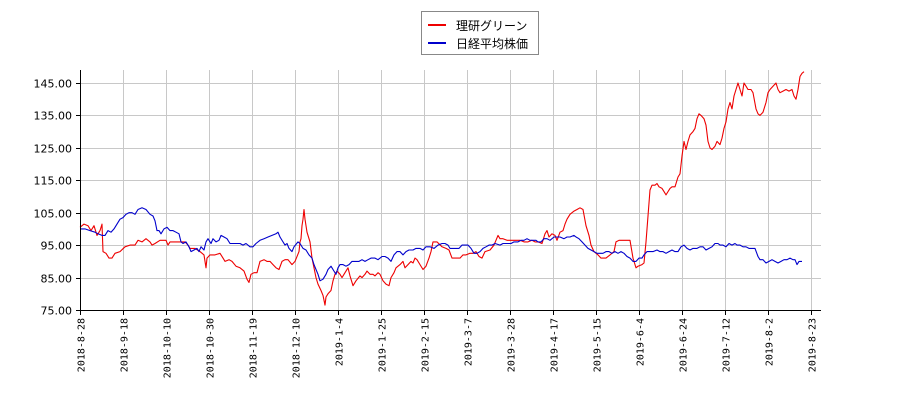 The image size is (900, 400). Describe the element at coordinates (813, 345) in the screenshot. I see `x-tick-label: 2019-8-23` at that location.